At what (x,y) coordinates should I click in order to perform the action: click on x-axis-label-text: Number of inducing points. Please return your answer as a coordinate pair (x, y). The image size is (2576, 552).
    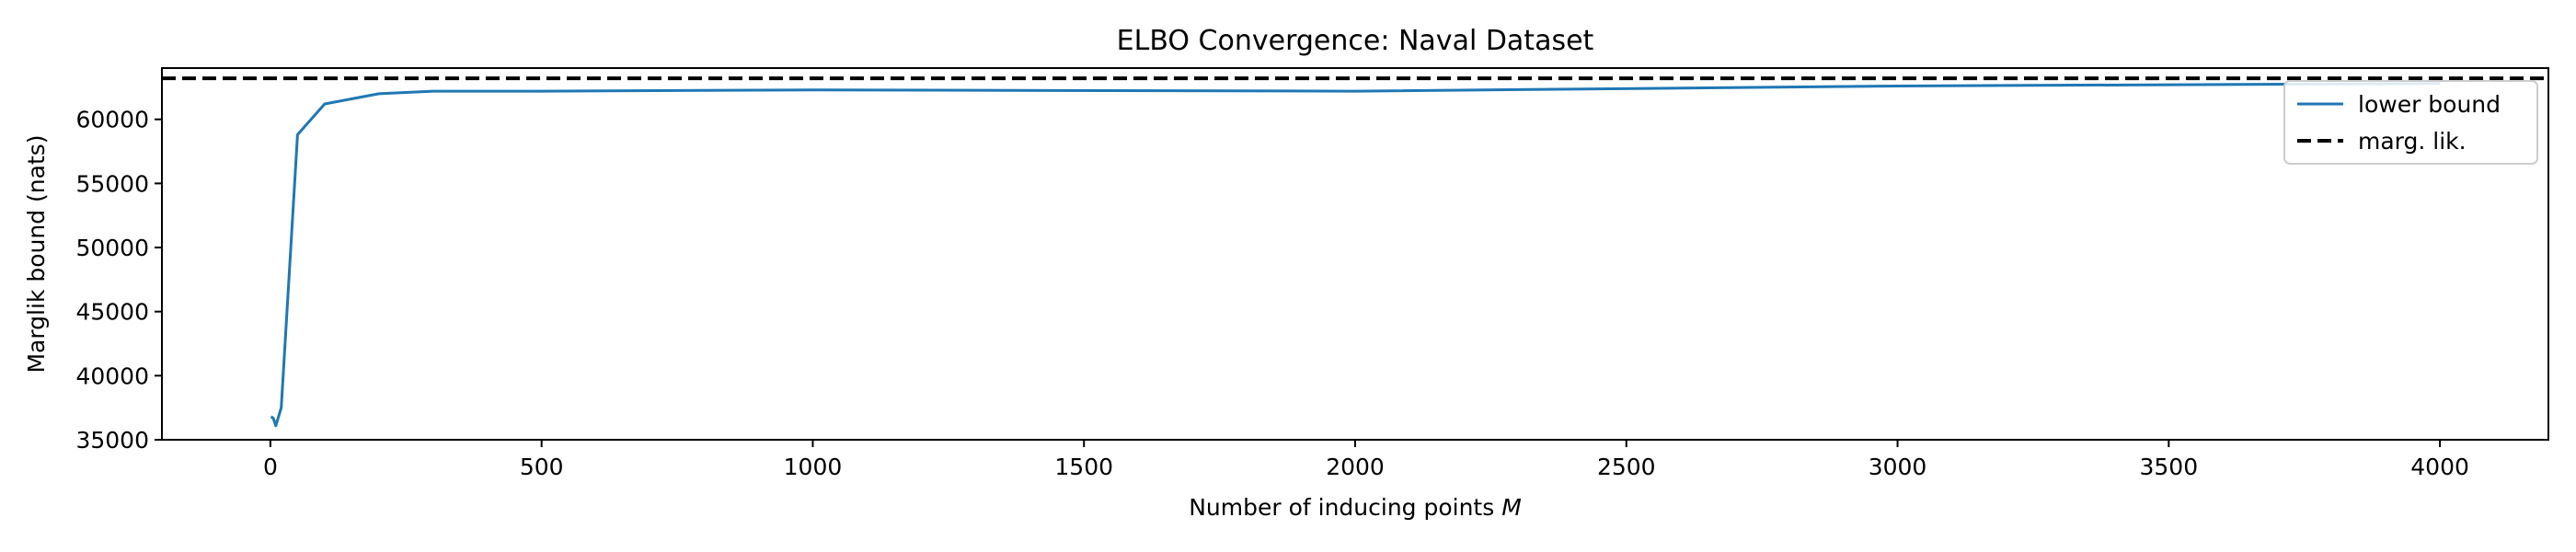
    Looking at the image, I should click on (1341, 507).